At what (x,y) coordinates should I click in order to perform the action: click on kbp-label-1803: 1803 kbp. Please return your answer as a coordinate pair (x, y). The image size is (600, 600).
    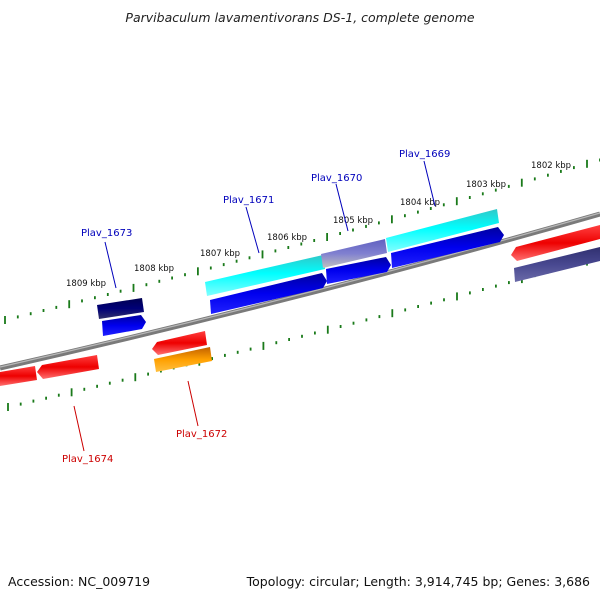
    Looking at the image, I should click on (486, 185).